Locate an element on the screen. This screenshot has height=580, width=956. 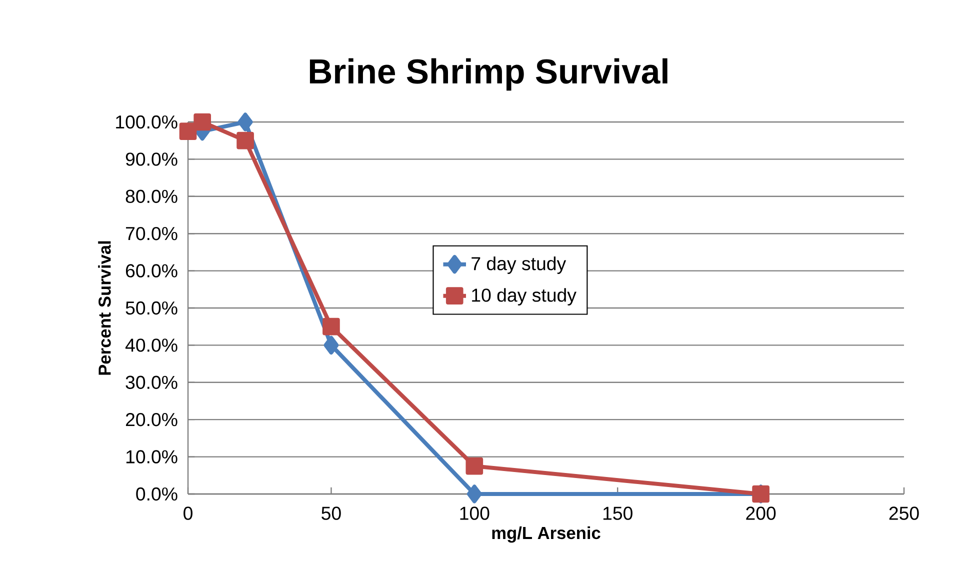
y-tick-label: 50.0% is located at coordinates (152, 308).